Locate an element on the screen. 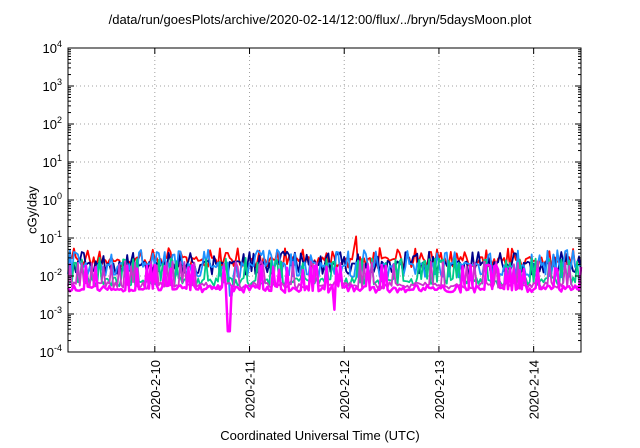  x-tick-label: 2020-2-10 is located at coordinates (155, 389).